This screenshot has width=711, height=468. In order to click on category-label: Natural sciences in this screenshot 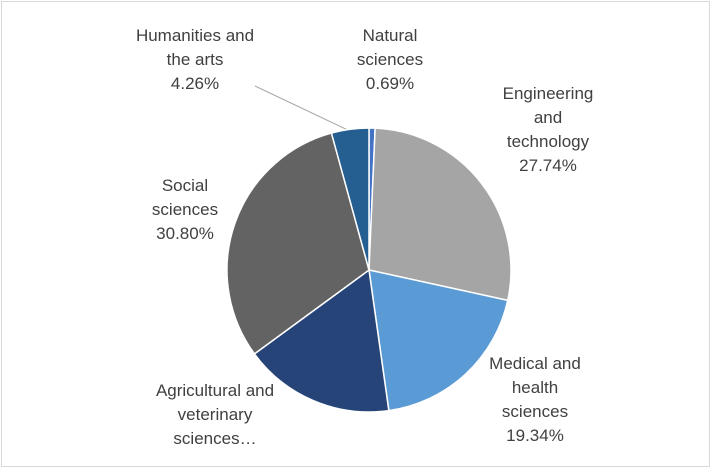, I will do `click(390, 47)`.